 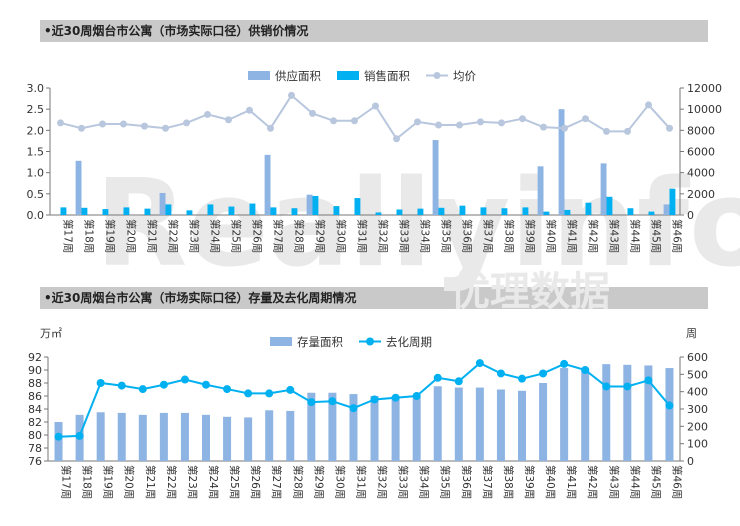 What do you see at coordinates (364, 399) in the screenshot?
I see `series-line` at bounding box center [364, 399].